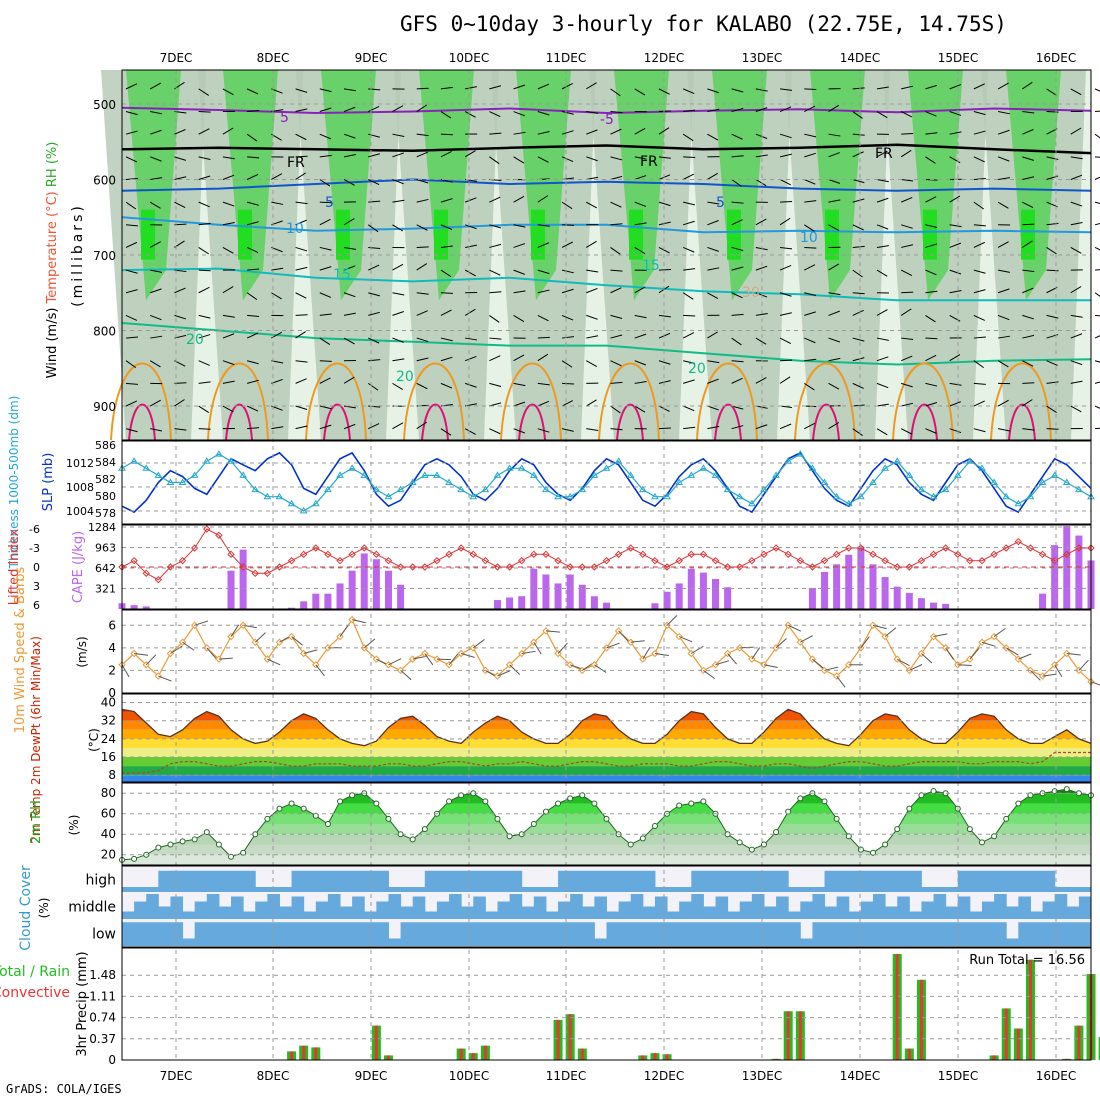 The image size is (1100, 1100). Describe the element at coordinates (295, 229) in the screenshot. I see `contour-label: 10` at that location.